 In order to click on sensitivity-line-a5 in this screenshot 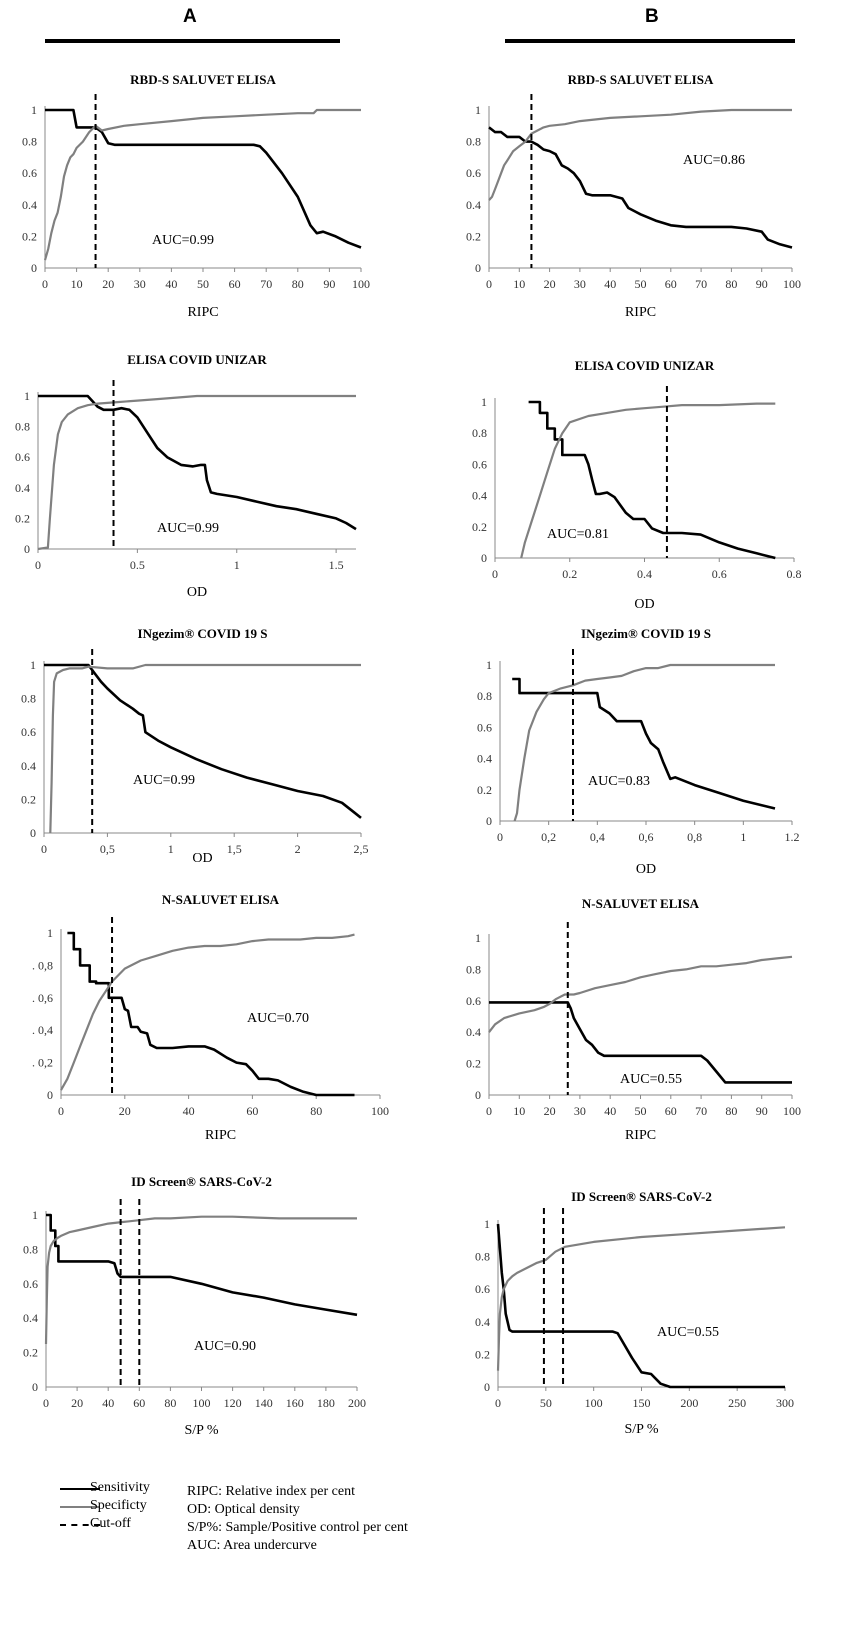, I will do `click(202, 1265)`.